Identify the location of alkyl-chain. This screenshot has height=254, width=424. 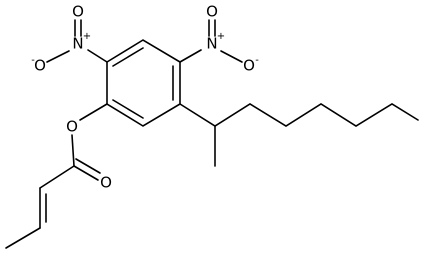
(299, 115).